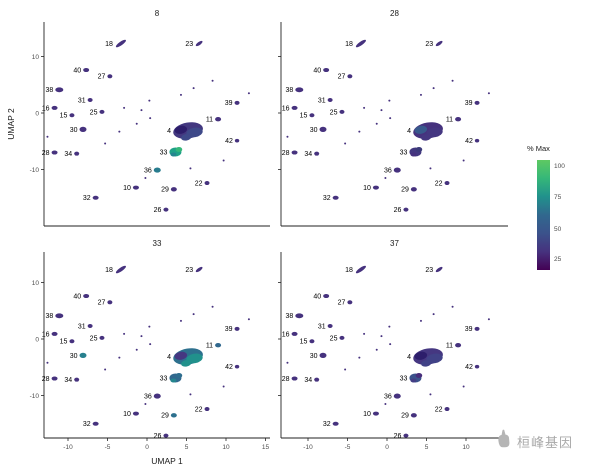 Image resolution: width=600 pixels, height=472 pixels. What do you see at coordinates (226, 447) in the screenshot?
I see `x-tick-label: 10` at bounding box center [226, 447].